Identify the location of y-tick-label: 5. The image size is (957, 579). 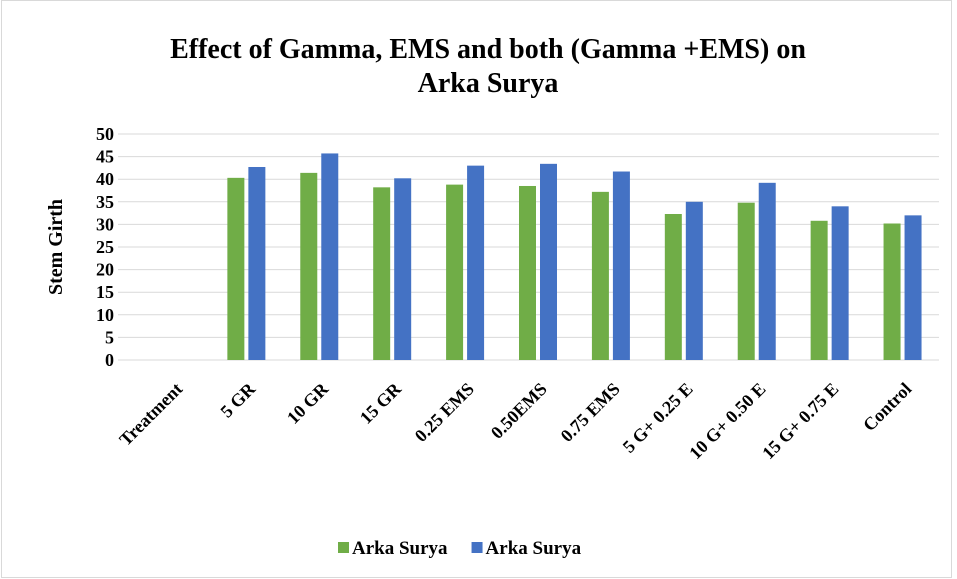
(109, 337).